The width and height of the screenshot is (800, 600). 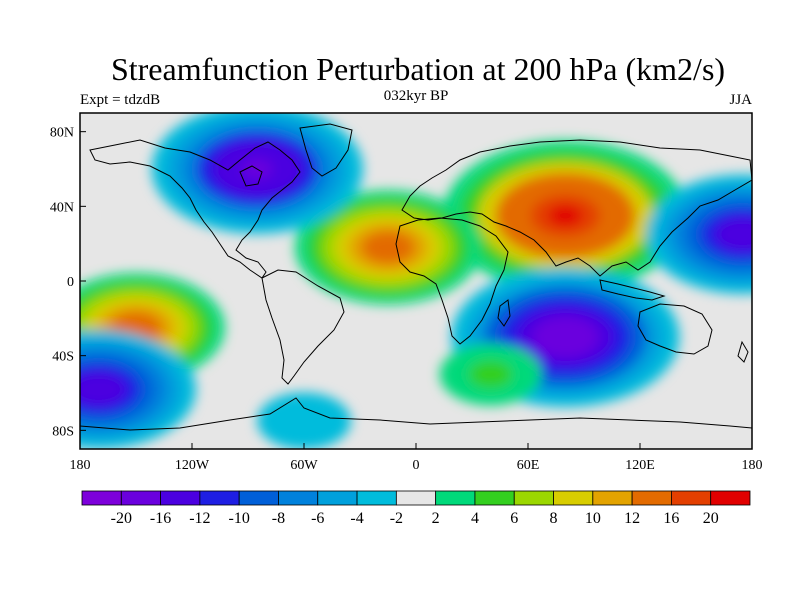 What do you see at coordinates (160, 518) in the screenshot?
I see `colorbar-label: -16` at bounding box center [160, 518].